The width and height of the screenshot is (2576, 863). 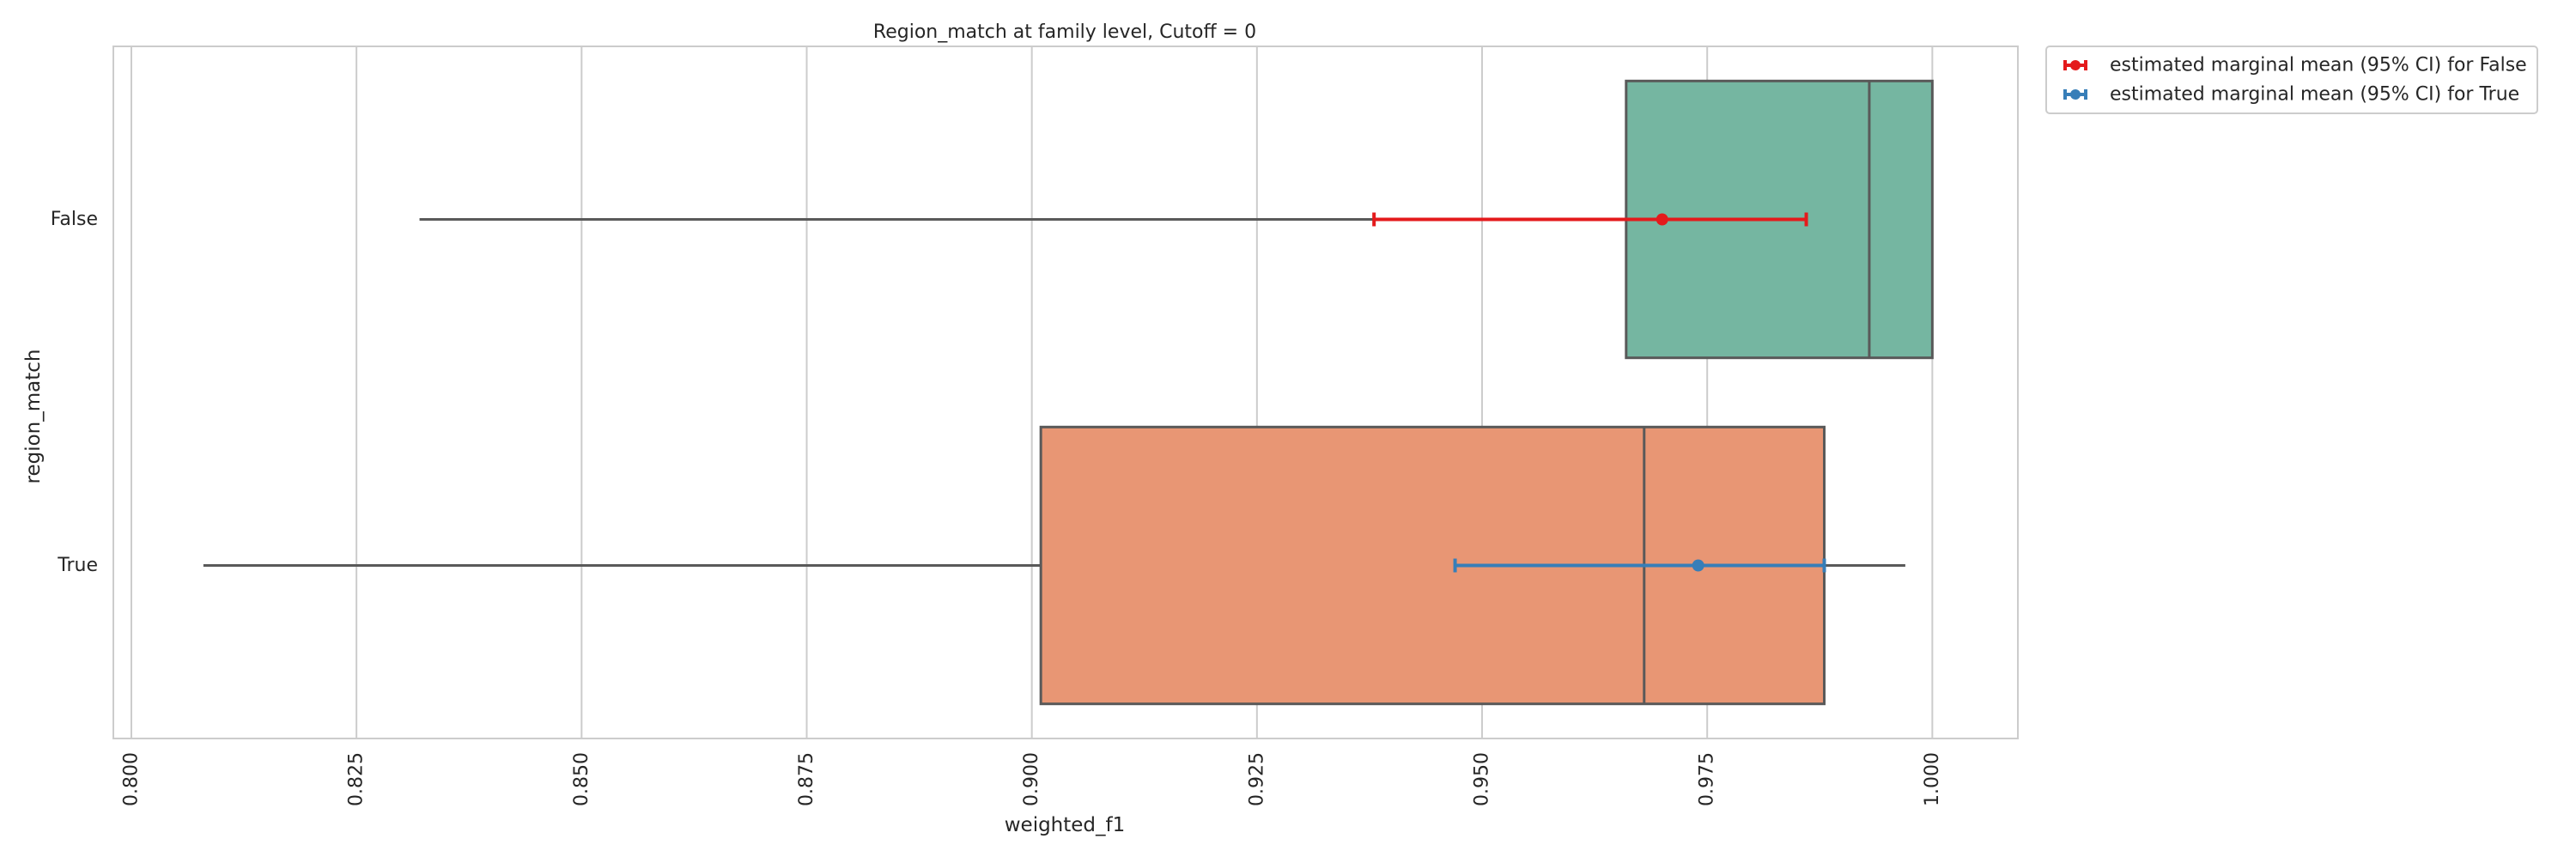 I want to click on x-tick-label: 0.825, so click(x=357, y=779).